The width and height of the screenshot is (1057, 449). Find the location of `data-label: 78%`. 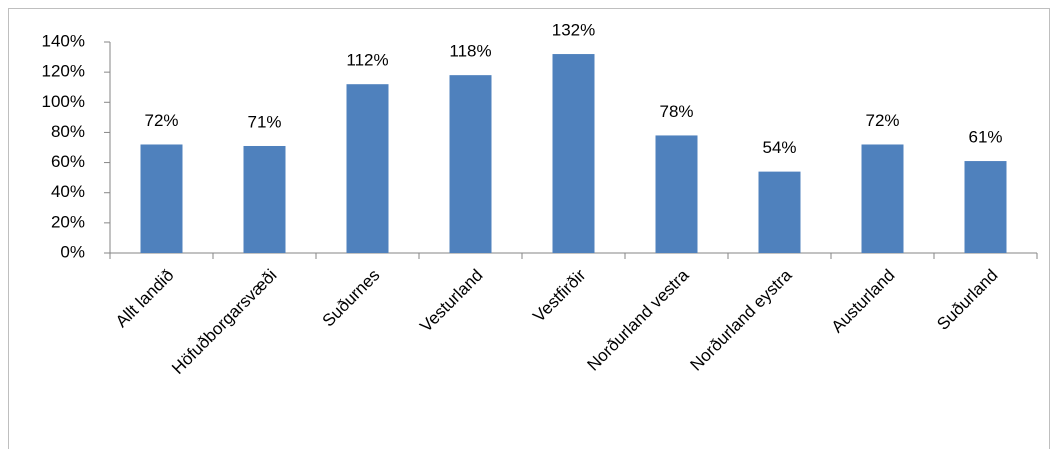

data-label: 78% is located at coordinates (676, 111).